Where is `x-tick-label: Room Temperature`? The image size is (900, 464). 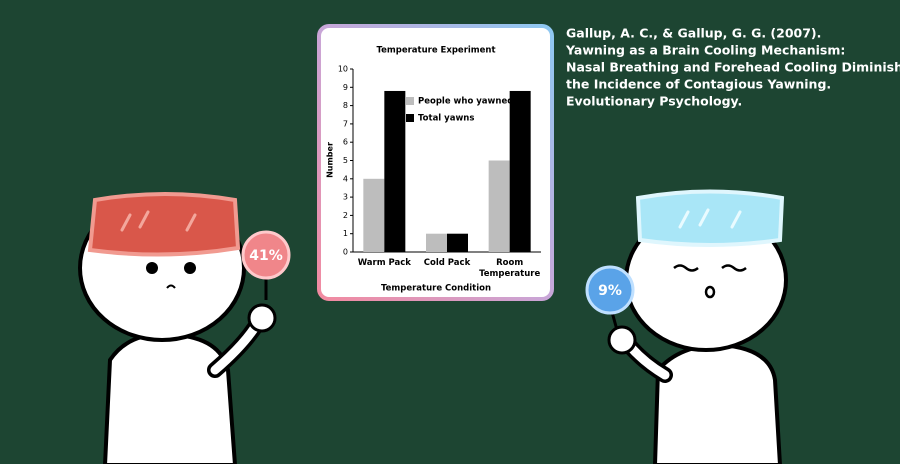
x-tick-label: Room Temperature is located at coordinates (510, 268).